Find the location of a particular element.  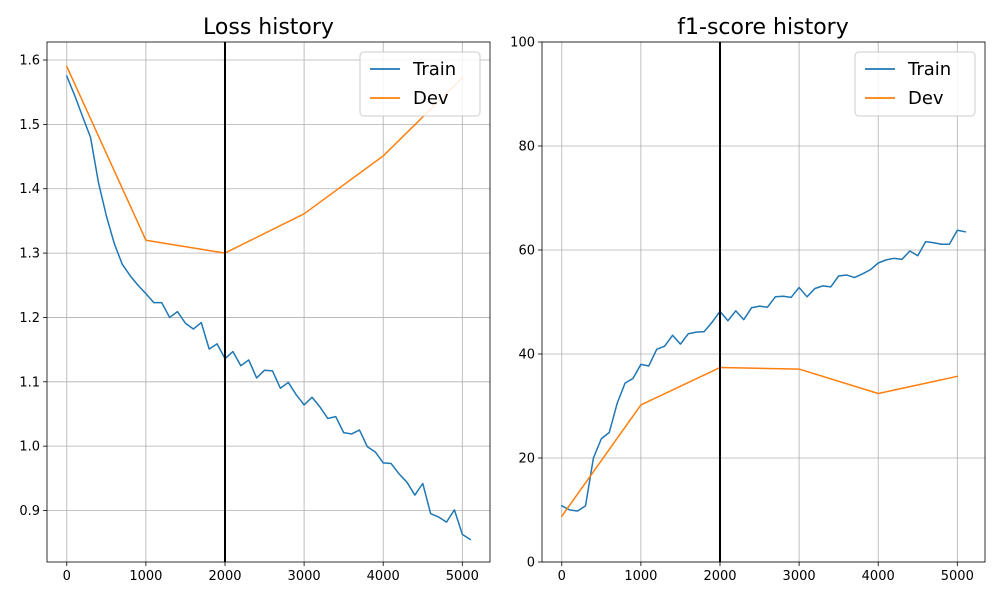

chart-title: f1-score history is located at coordinates (762, 27).